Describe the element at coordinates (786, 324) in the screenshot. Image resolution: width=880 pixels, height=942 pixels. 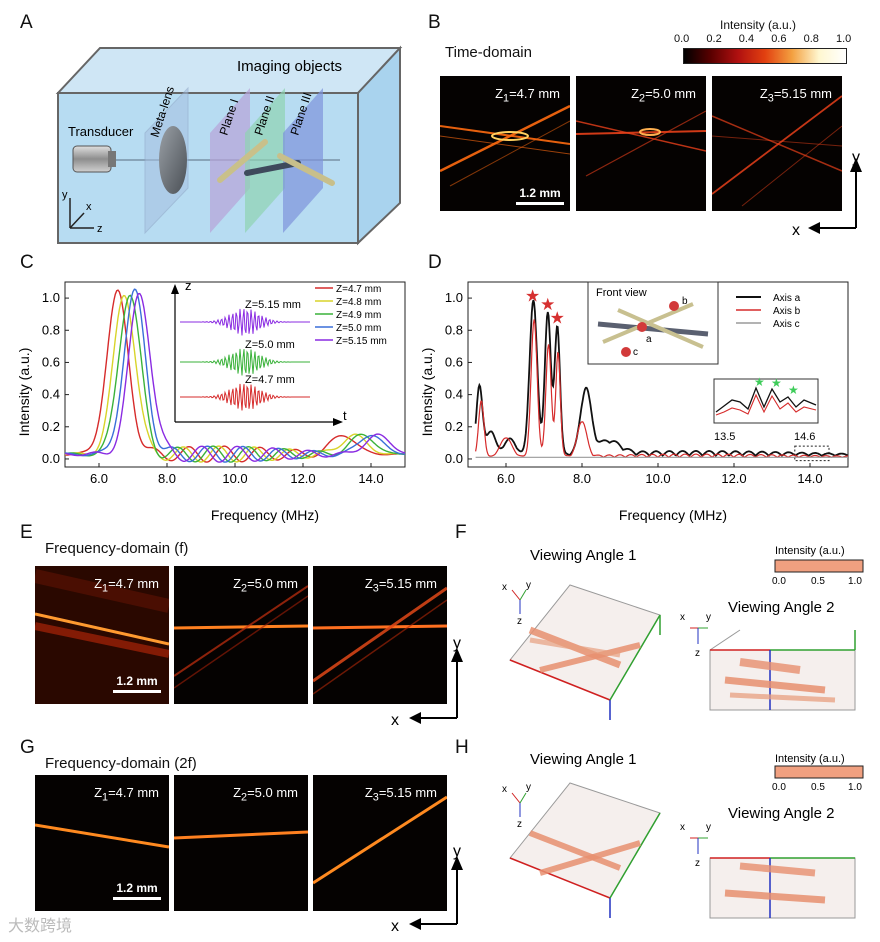
I see `chart-d-legend-label: Axis c` at that location.